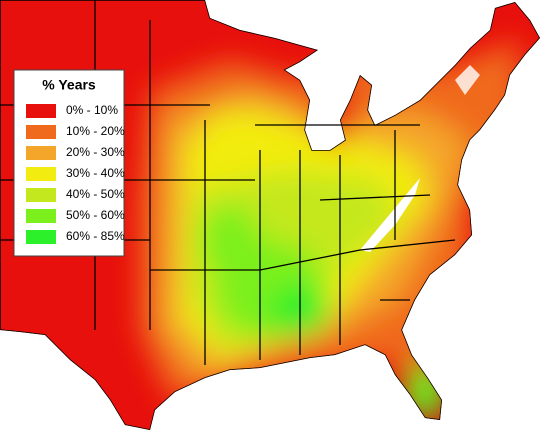 Image resolution: width=548 pixels, height=434 pixels. What do you see at coordinates (92, 110) in the screenshot?
I see `legend-label: 0% - 10%` at bounding box center [92, 110].